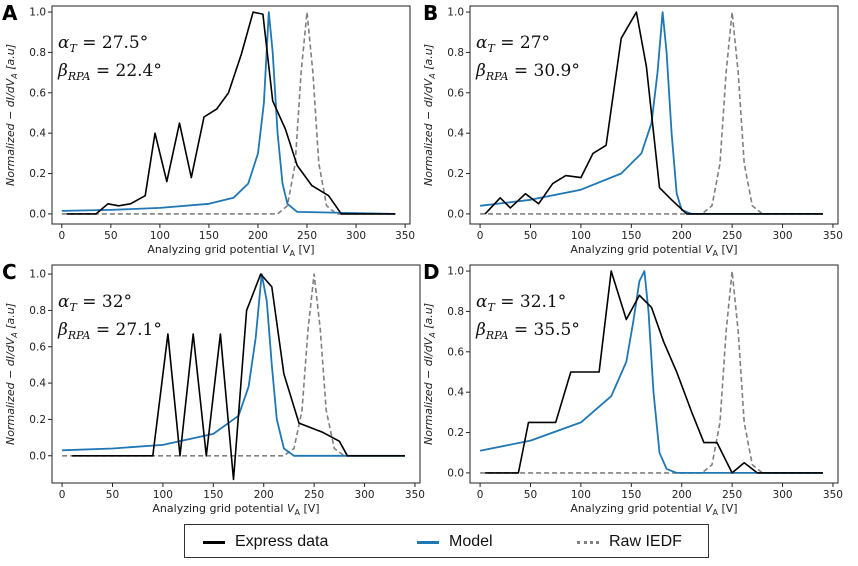 The image size is (858, 566). I want to click on legend-item-model: Model, so click(455, 542).